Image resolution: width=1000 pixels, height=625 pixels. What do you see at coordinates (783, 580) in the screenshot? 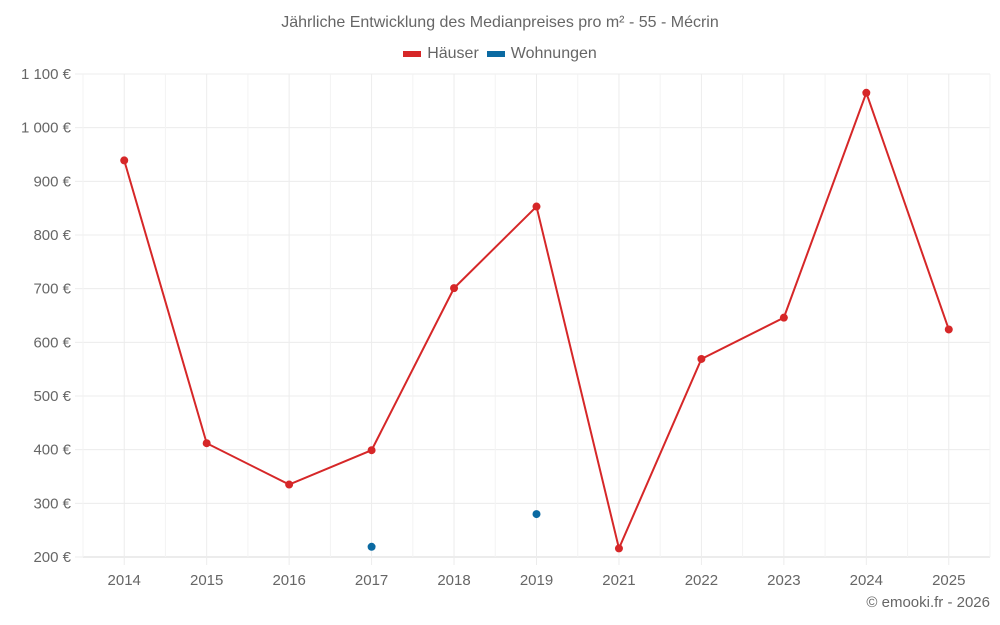
I see `x-tick-label: 2023` at bounding box center [783, 580].